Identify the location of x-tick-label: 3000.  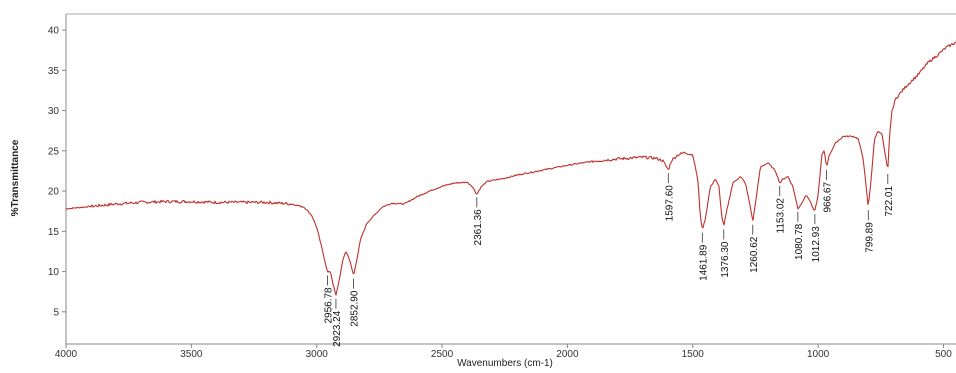
(317, 354).